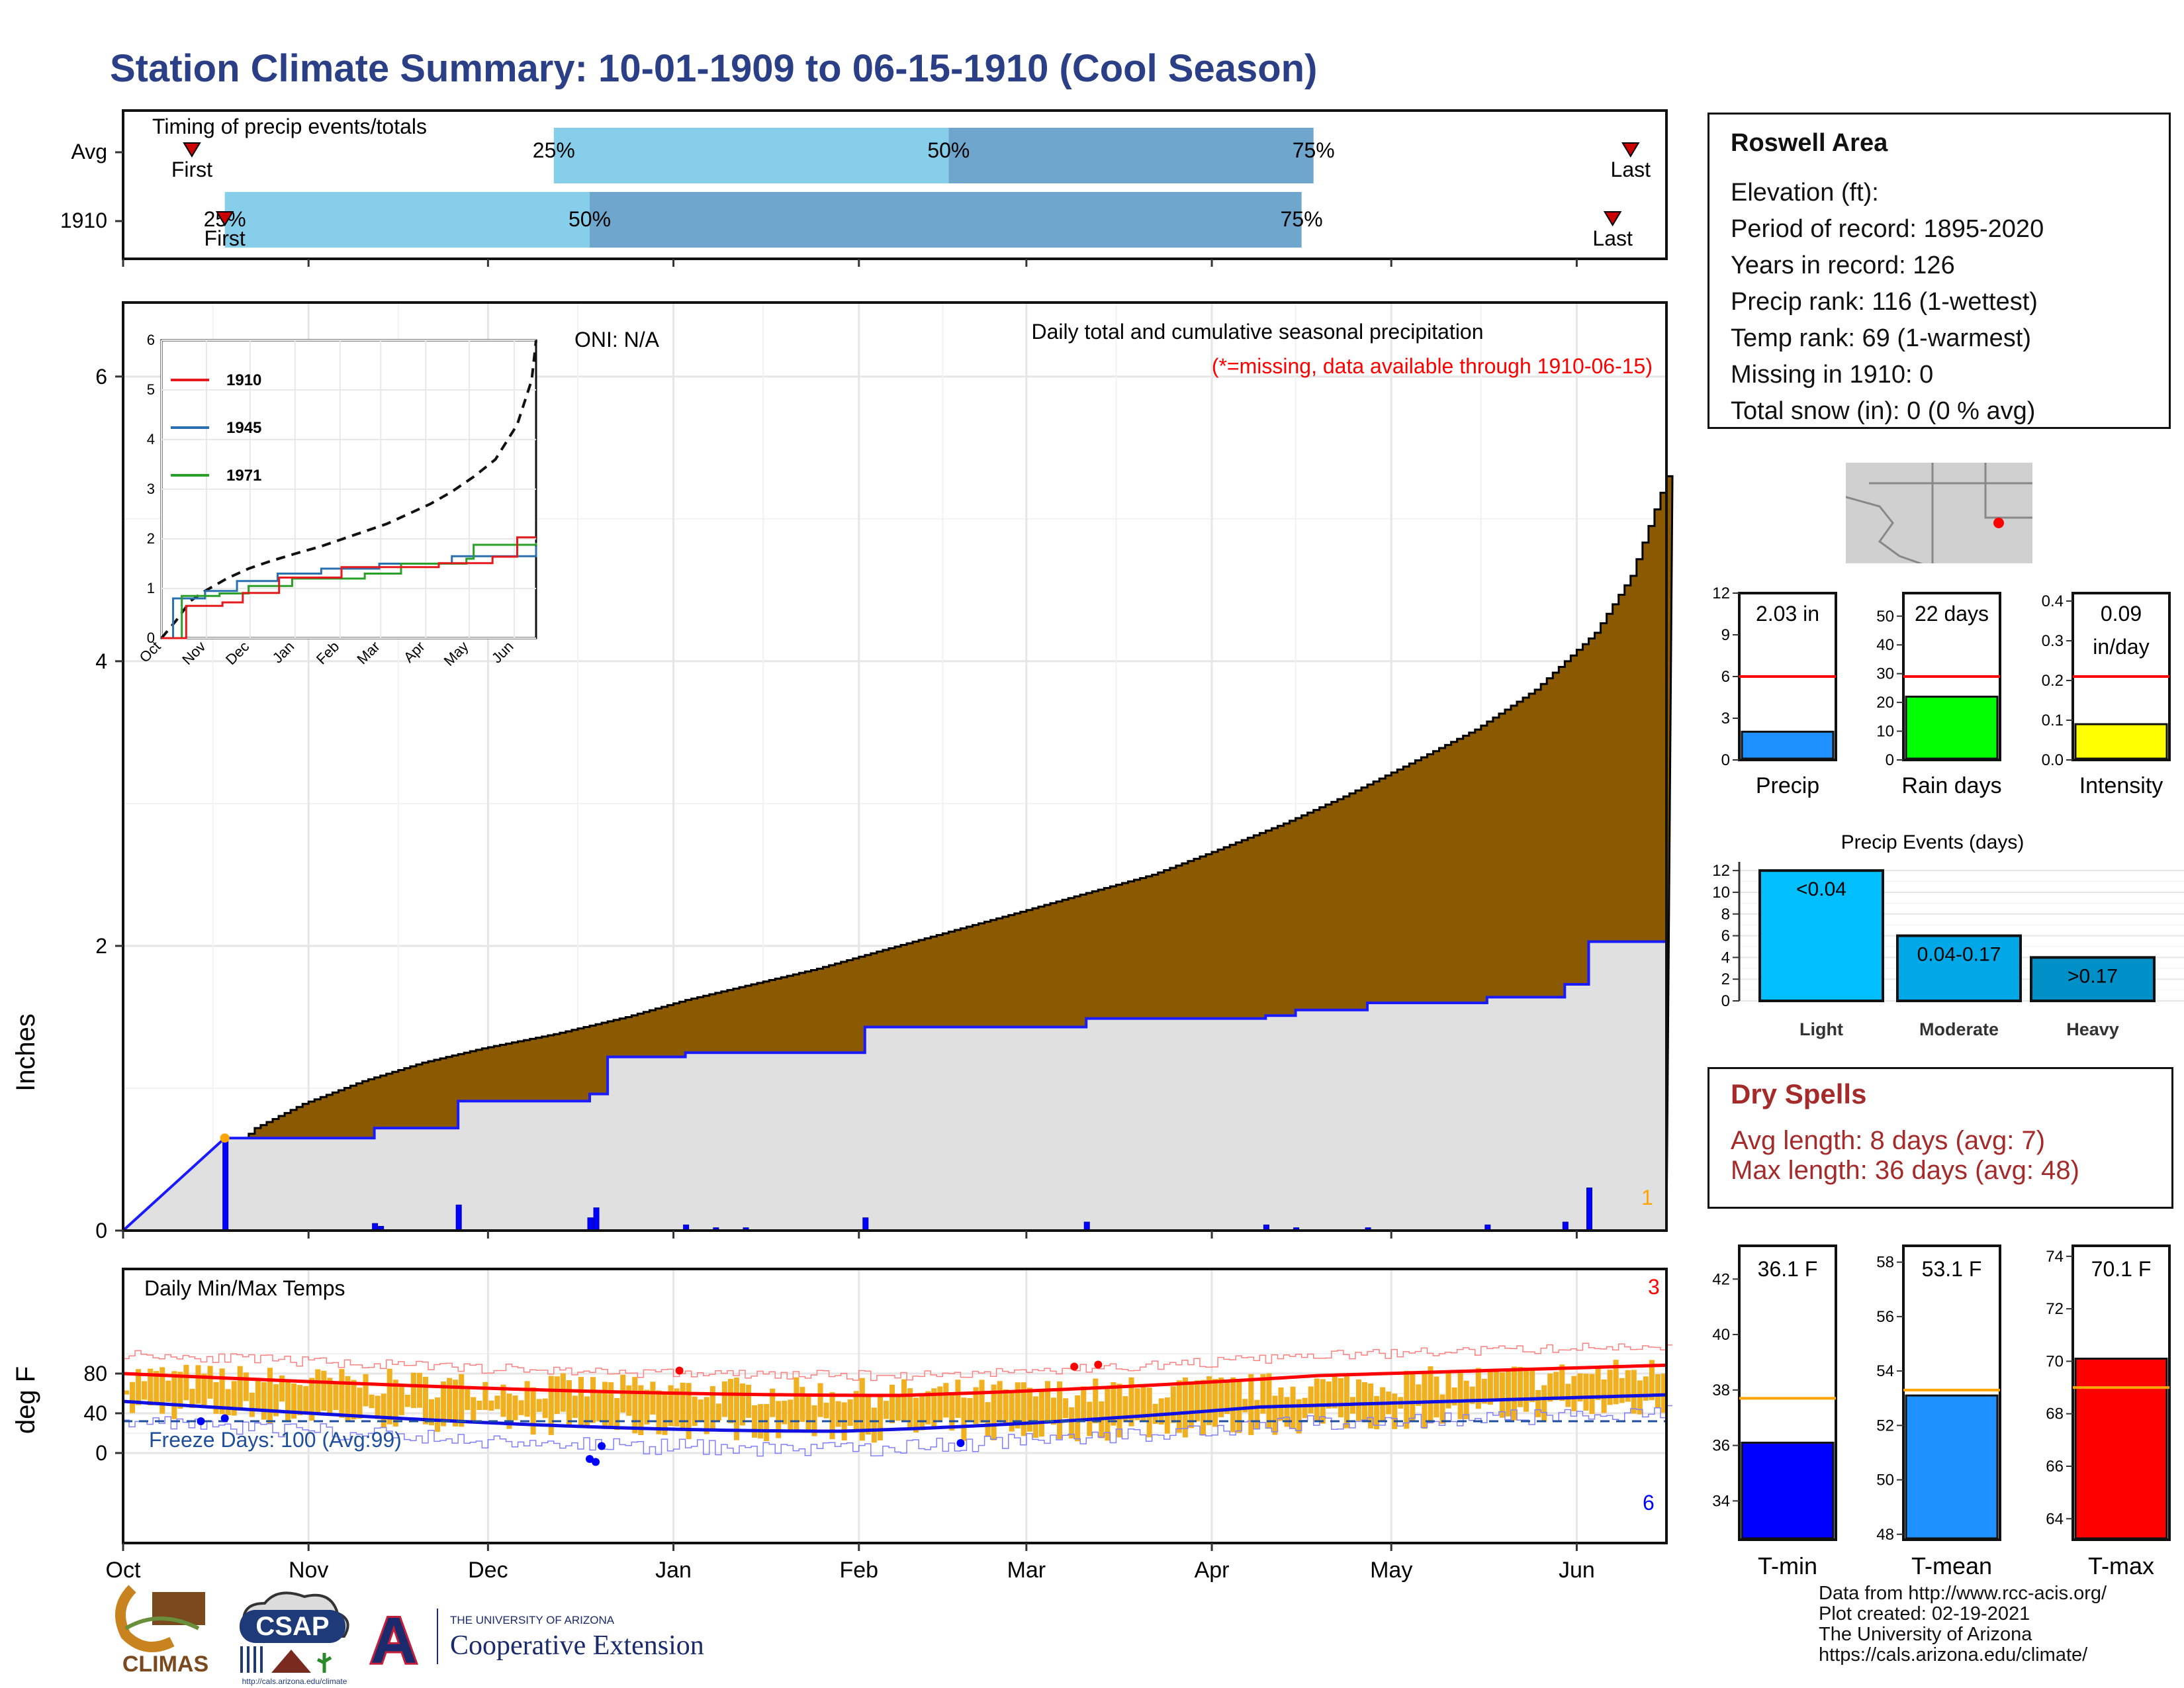 The width and height of the screenshot is (2184, 1688). What do you see at coordinates (151, 340) in the screenshot?
I see `inset-y-tick-label: 6` at bounding box center [151, 340].